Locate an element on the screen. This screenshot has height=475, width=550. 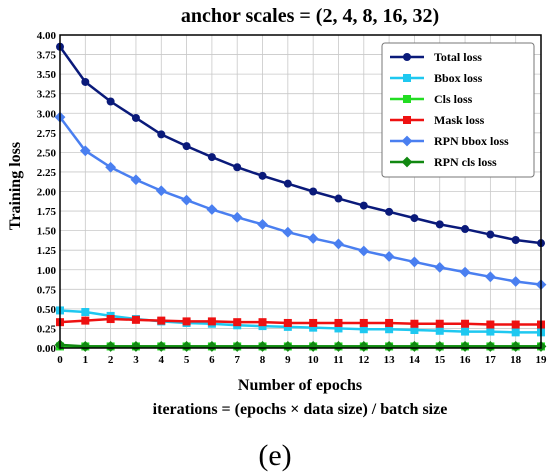
x-tick-label: 18 is located at coordinates (516, 360).